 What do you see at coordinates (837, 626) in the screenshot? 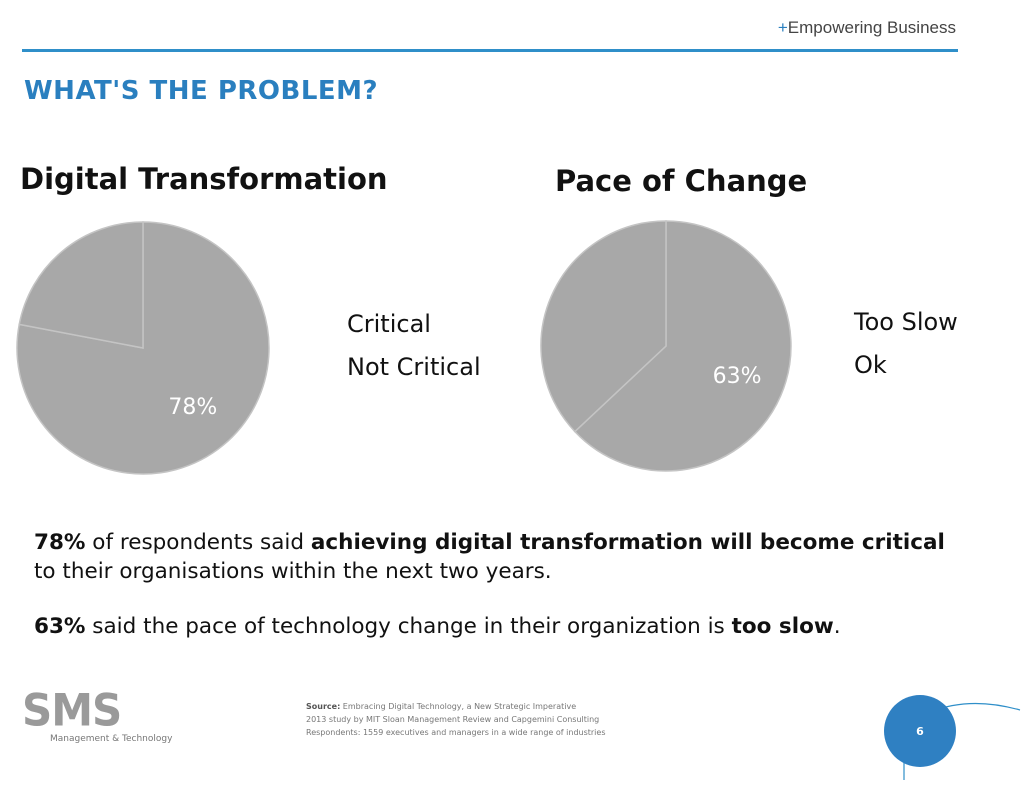
I see `p2-text-b: .` at bounding box center [837, 626].